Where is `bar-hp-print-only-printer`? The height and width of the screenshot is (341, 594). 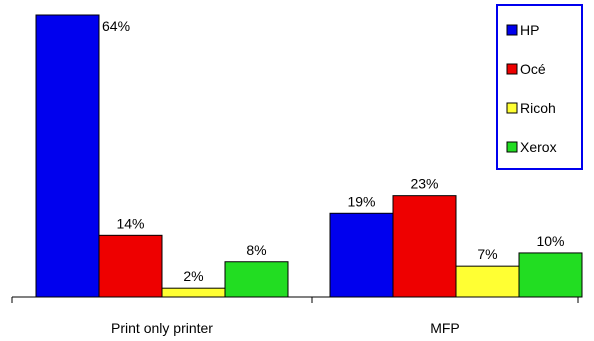 bar-hp-print-only-printer is located at coordinates (67, 156).